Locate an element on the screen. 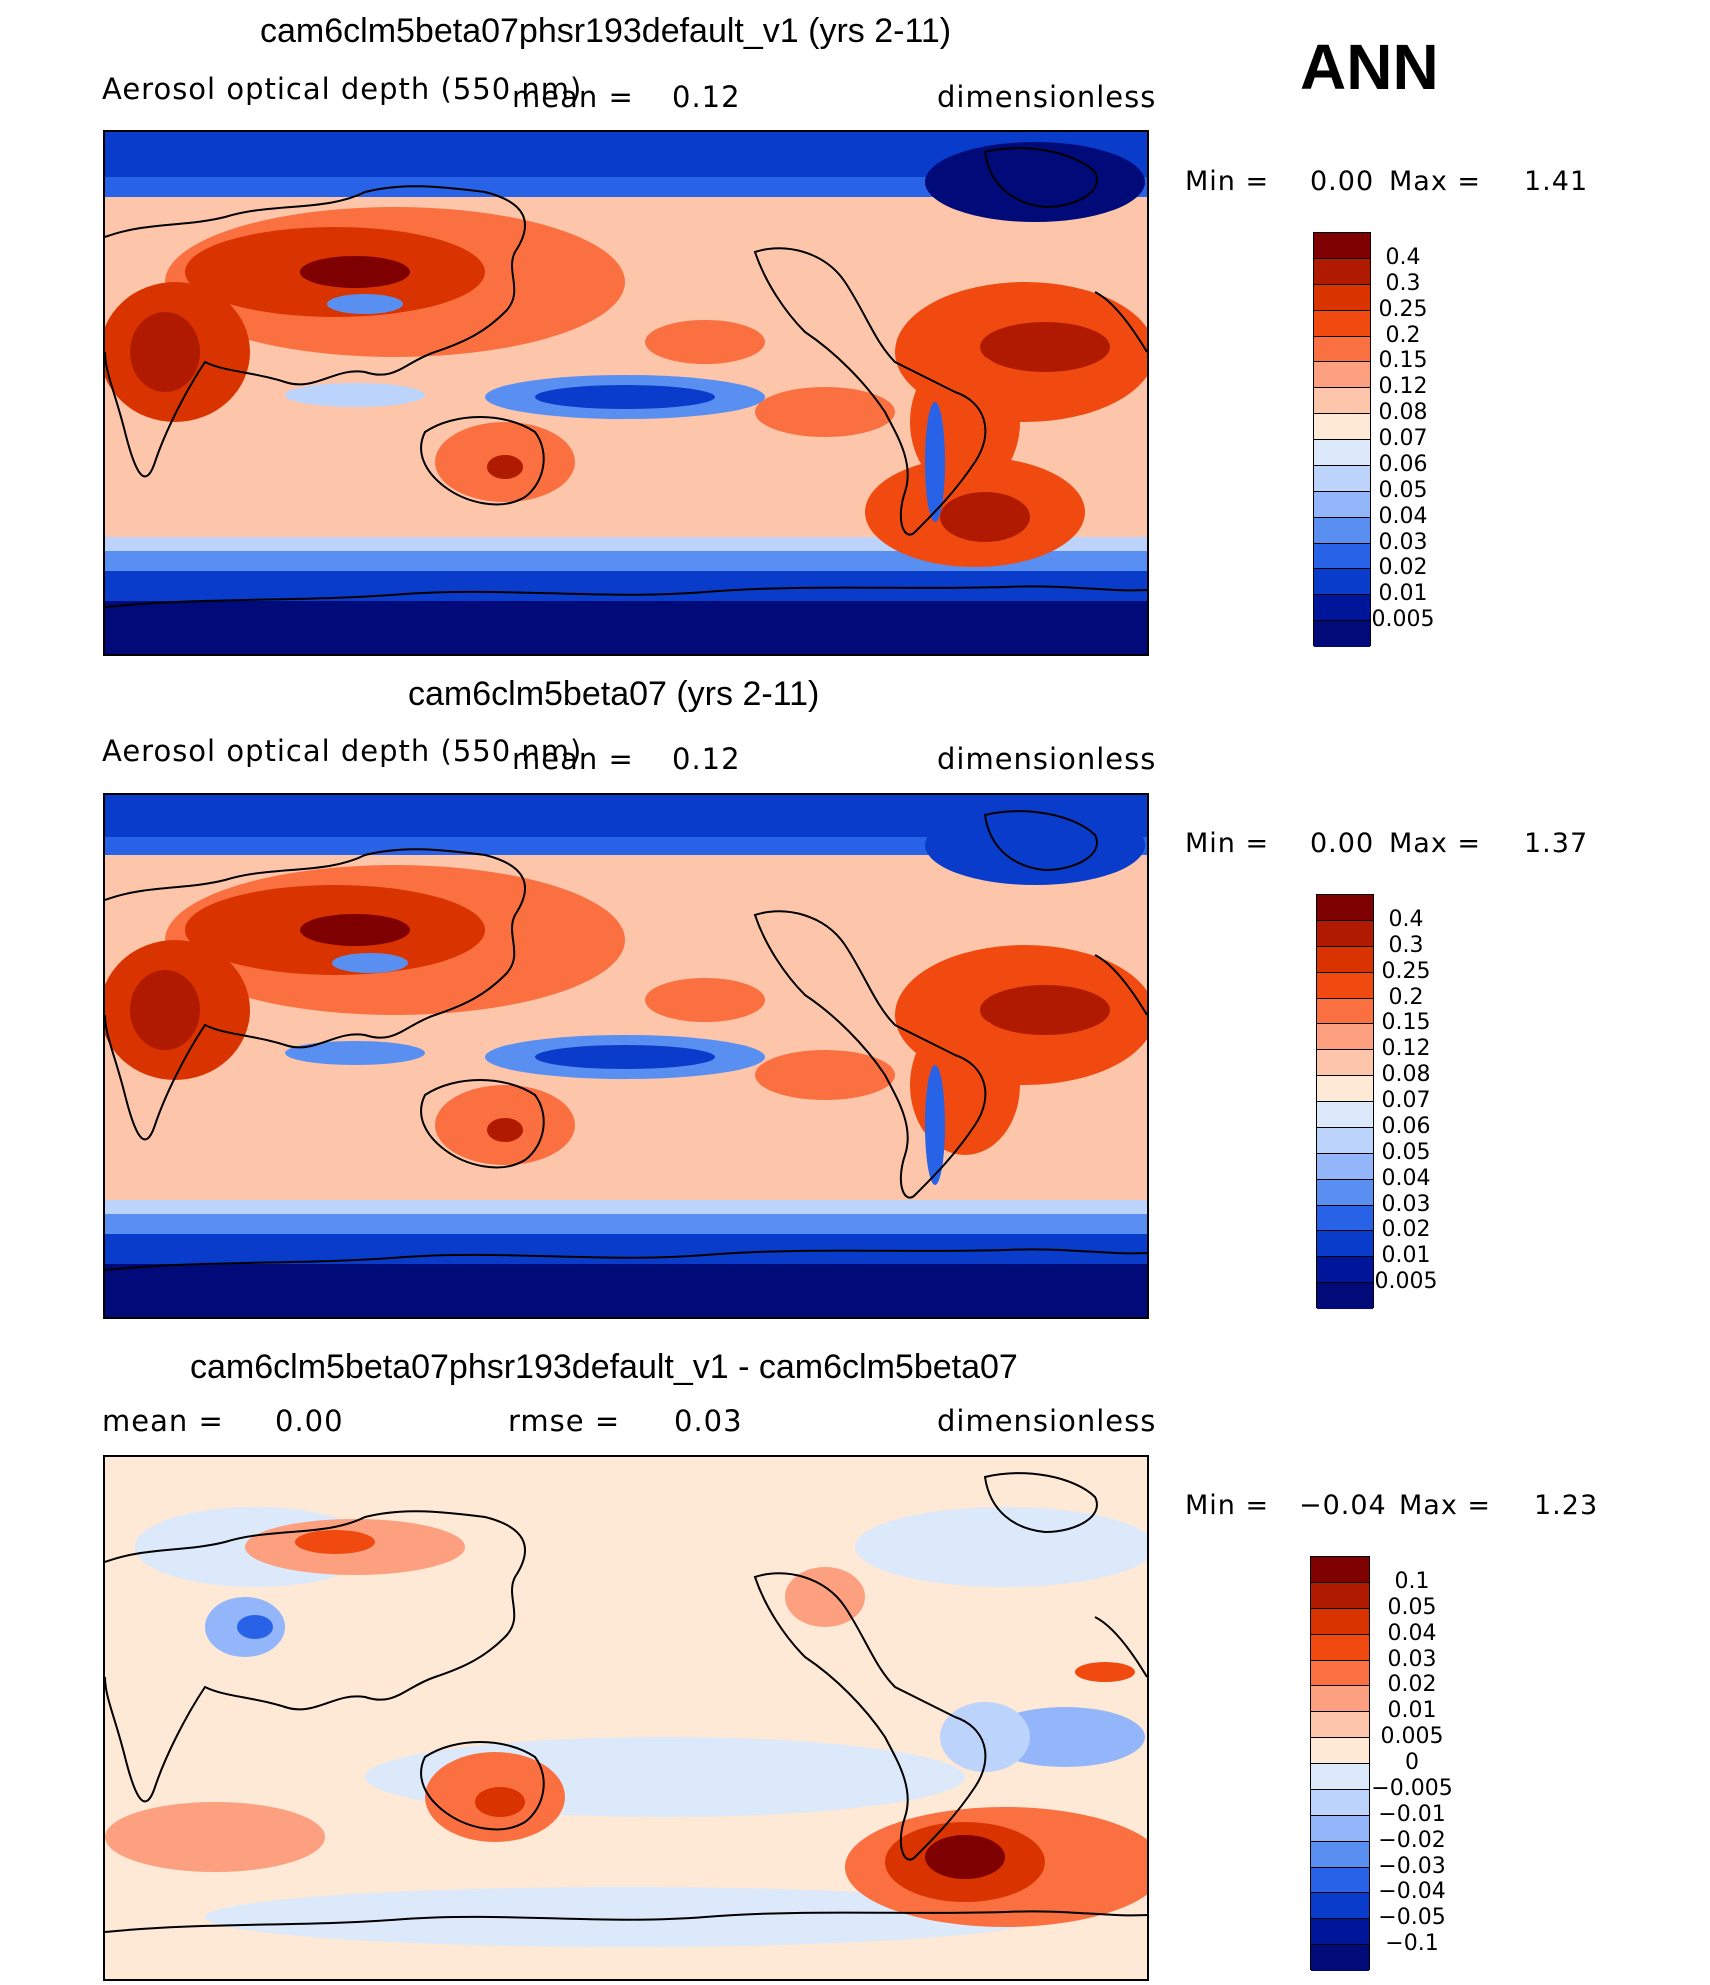  colorbar-tick-label: −0.01 is located at coordinates (1412, 1814).